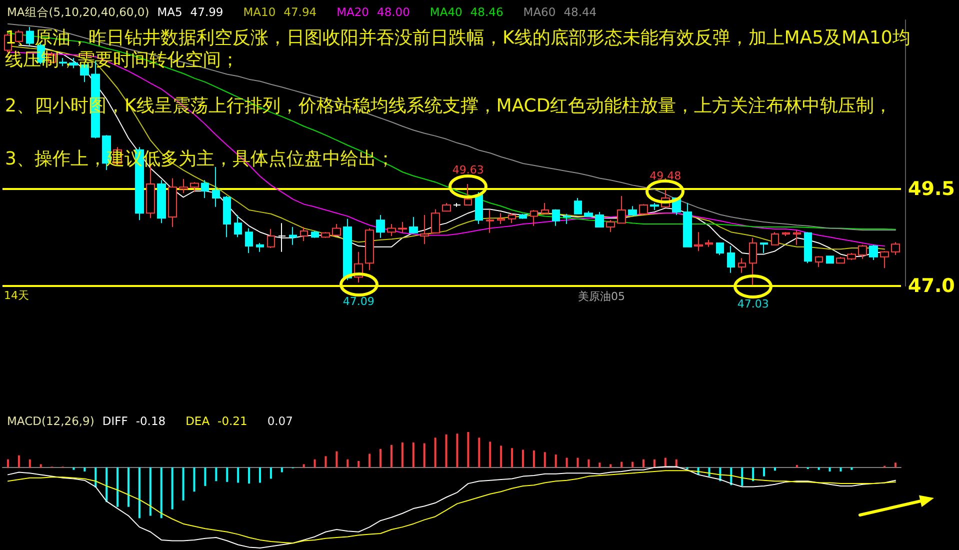 Image resolution: width=959 pixels, height=550 pixels. I want to click on legend-title: MACD(12,26,9), so click(50, 421).